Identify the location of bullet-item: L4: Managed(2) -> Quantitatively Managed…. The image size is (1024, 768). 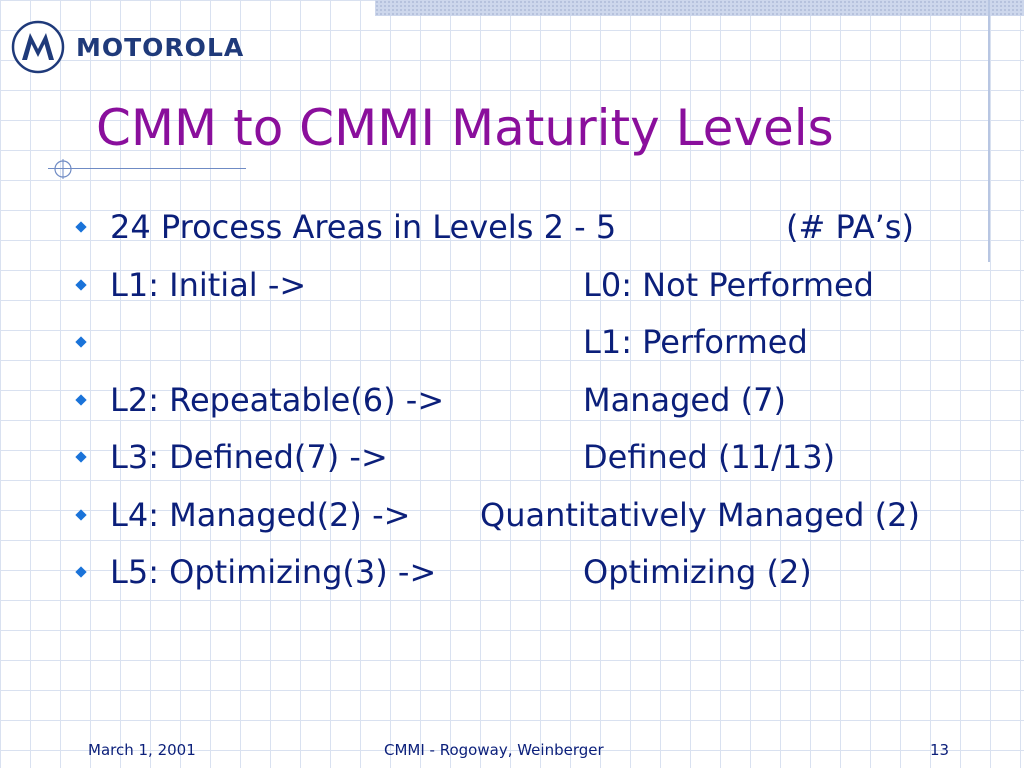
(522, 517).